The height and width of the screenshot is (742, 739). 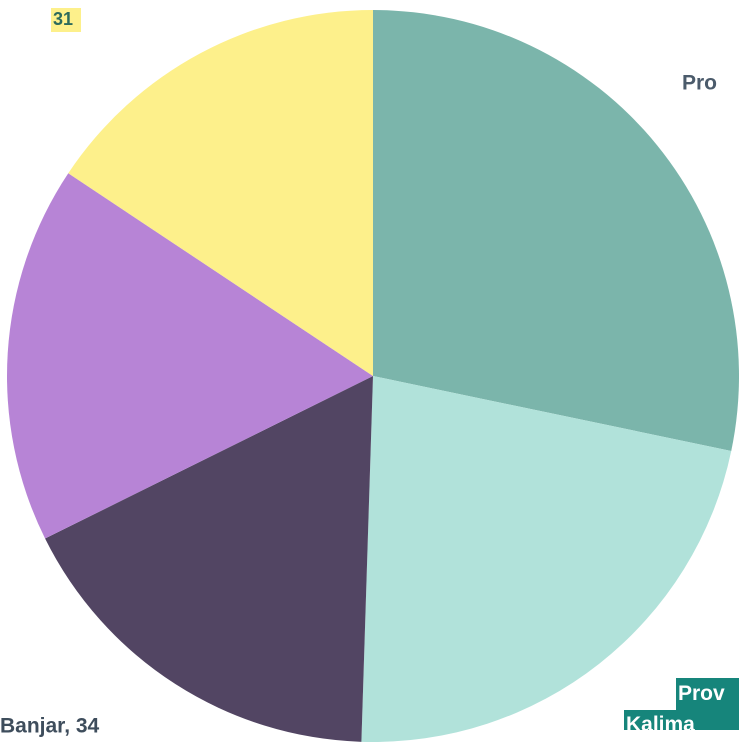 I want to click on data-label-line: Kalima, so click(x=660, y=724).